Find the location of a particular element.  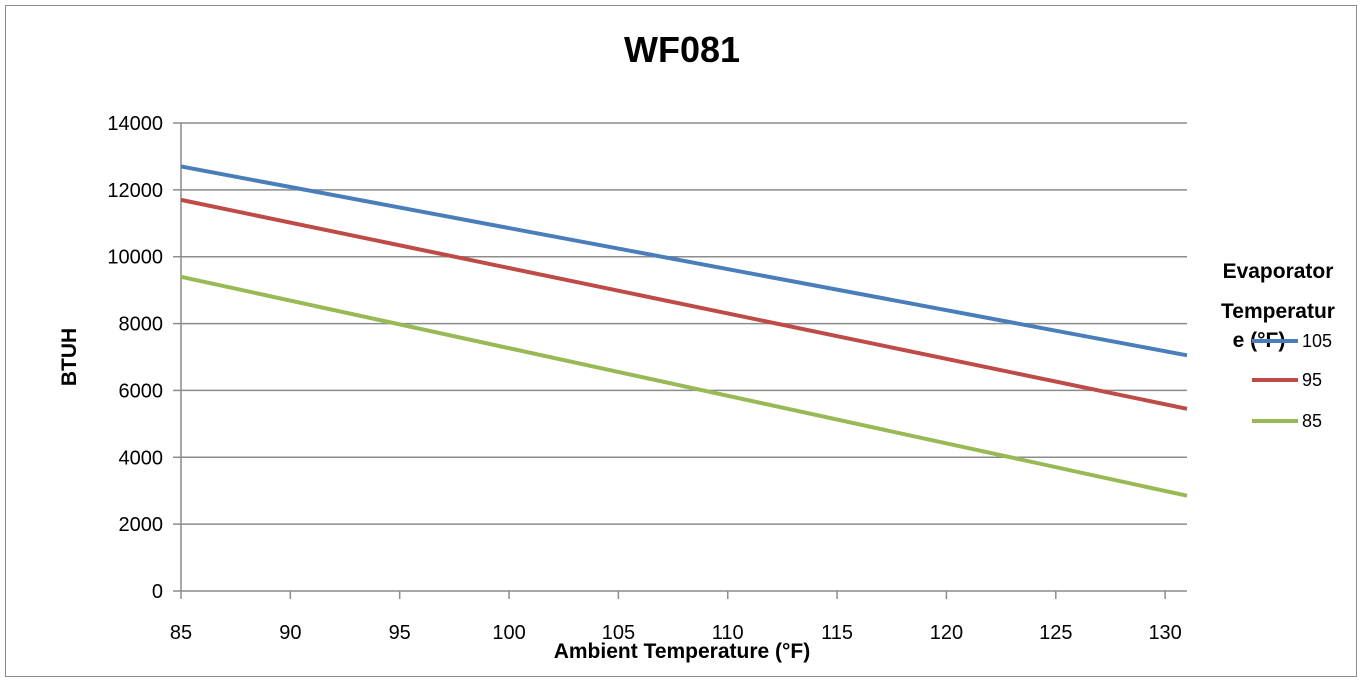

y-tick-labels: 0 2000 4000 6000 8000 10000 12000 14000 is located at coordinates (135, 358).